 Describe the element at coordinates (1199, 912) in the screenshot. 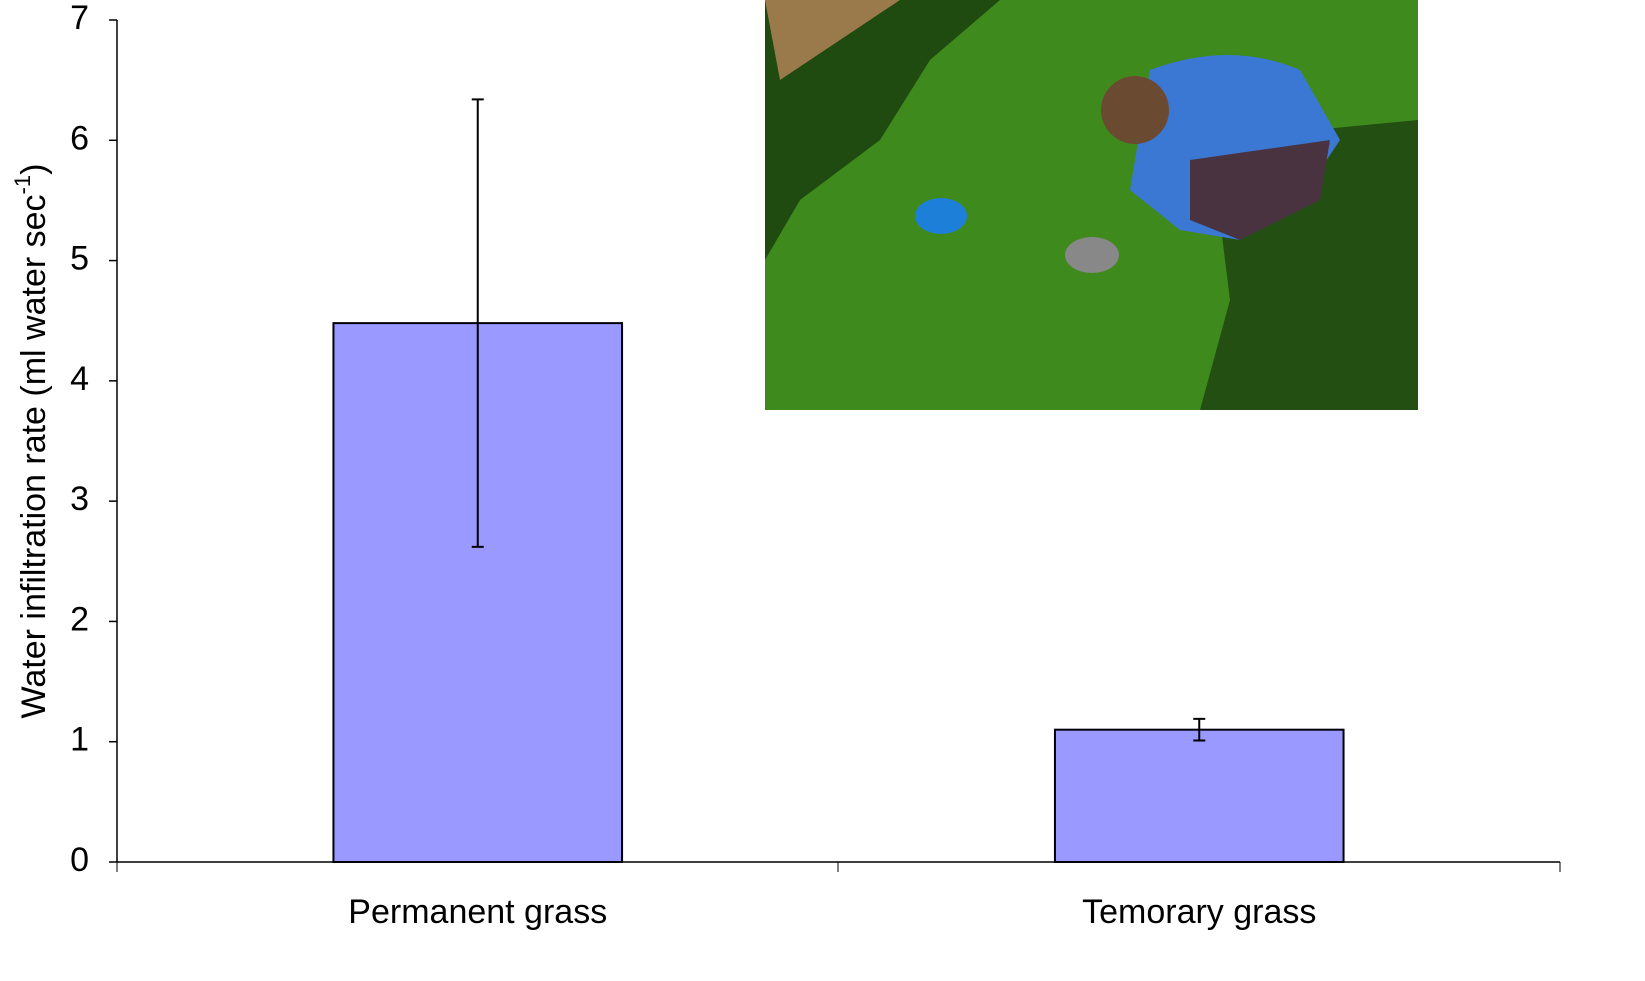

I see `x-tick-label: Temorary grass` at that location.